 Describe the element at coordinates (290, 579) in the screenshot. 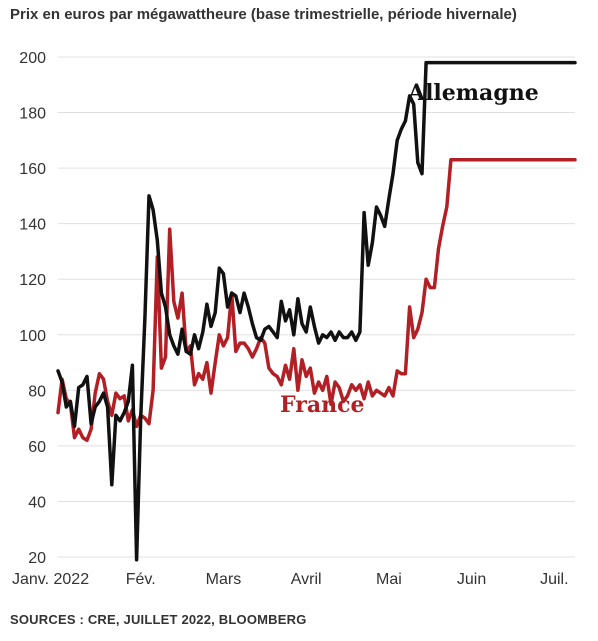

I see `x-axis-ticks: Janv. 2022 Fév. Mars Avril Mai Juin Juil.` at that location.